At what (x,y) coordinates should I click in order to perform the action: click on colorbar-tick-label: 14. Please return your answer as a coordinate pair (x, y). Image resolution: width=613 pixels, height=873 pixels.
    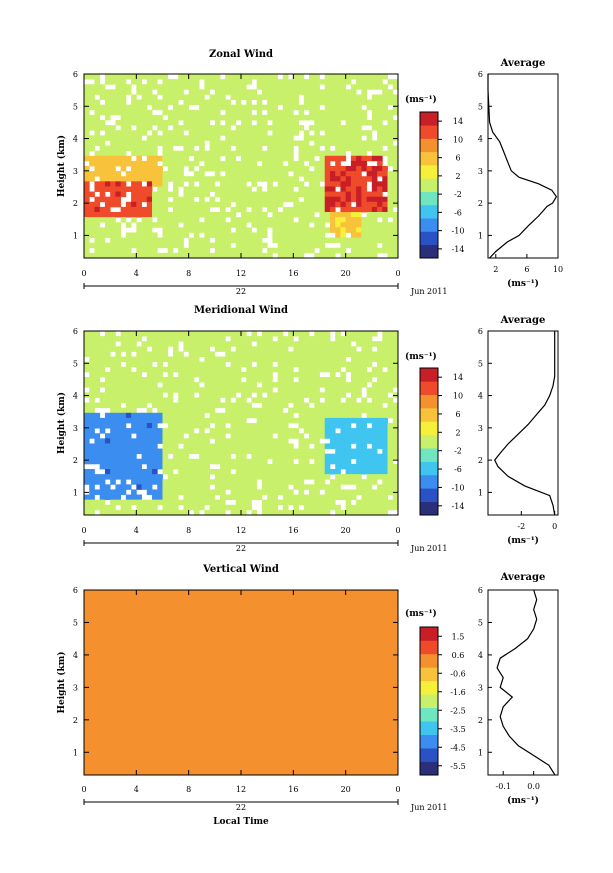
    Looking at the image, I should click on (458, 377).